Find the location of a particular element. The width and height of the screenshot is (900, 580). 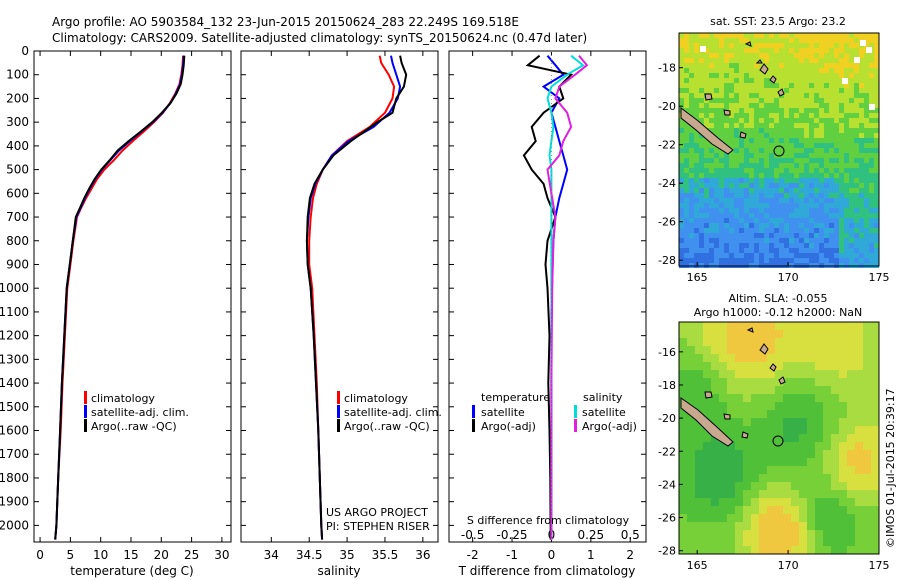

legend-label-climatology: climatology is located at coordinates (123, 398).